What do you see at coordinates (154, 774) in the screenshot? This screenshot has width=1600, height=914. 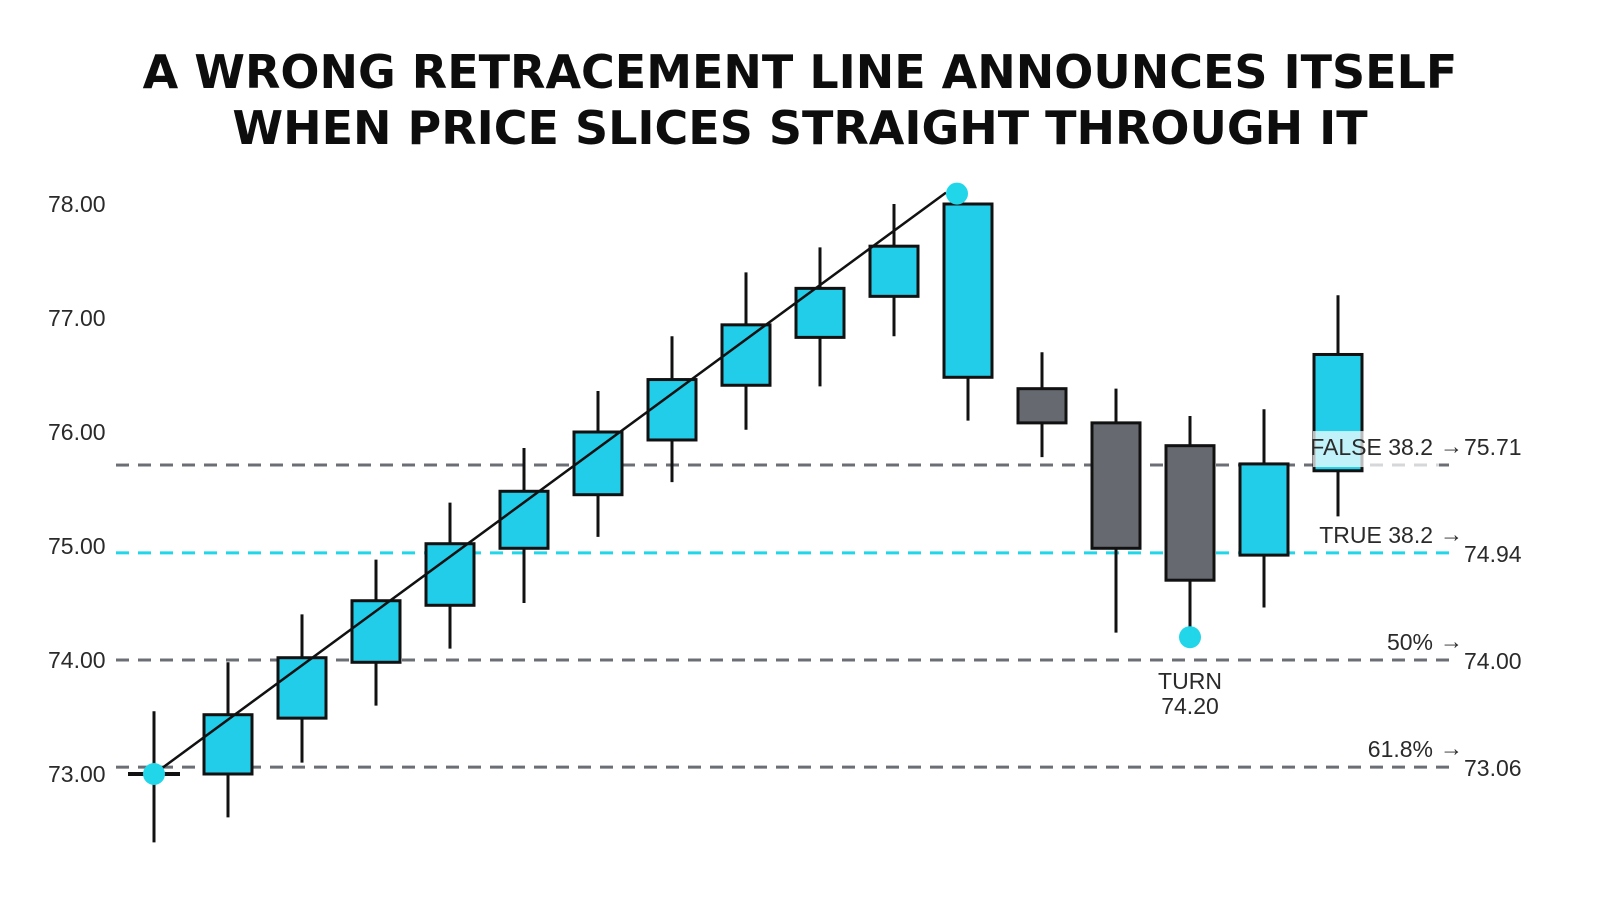 I see `swing-low-dot` at bounding box center [154, 774].